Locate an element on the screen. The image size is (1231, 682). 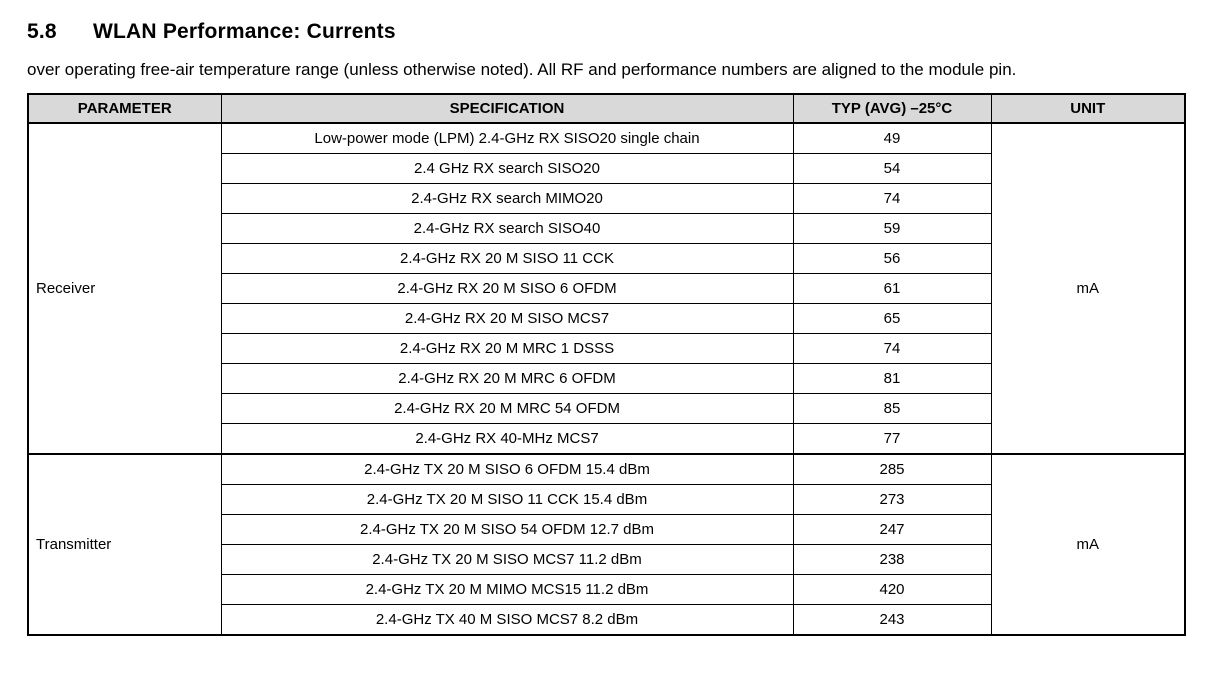
table-row: 2.4-GHz RX search MIMO20 74 is located at coordinates (606, 198).